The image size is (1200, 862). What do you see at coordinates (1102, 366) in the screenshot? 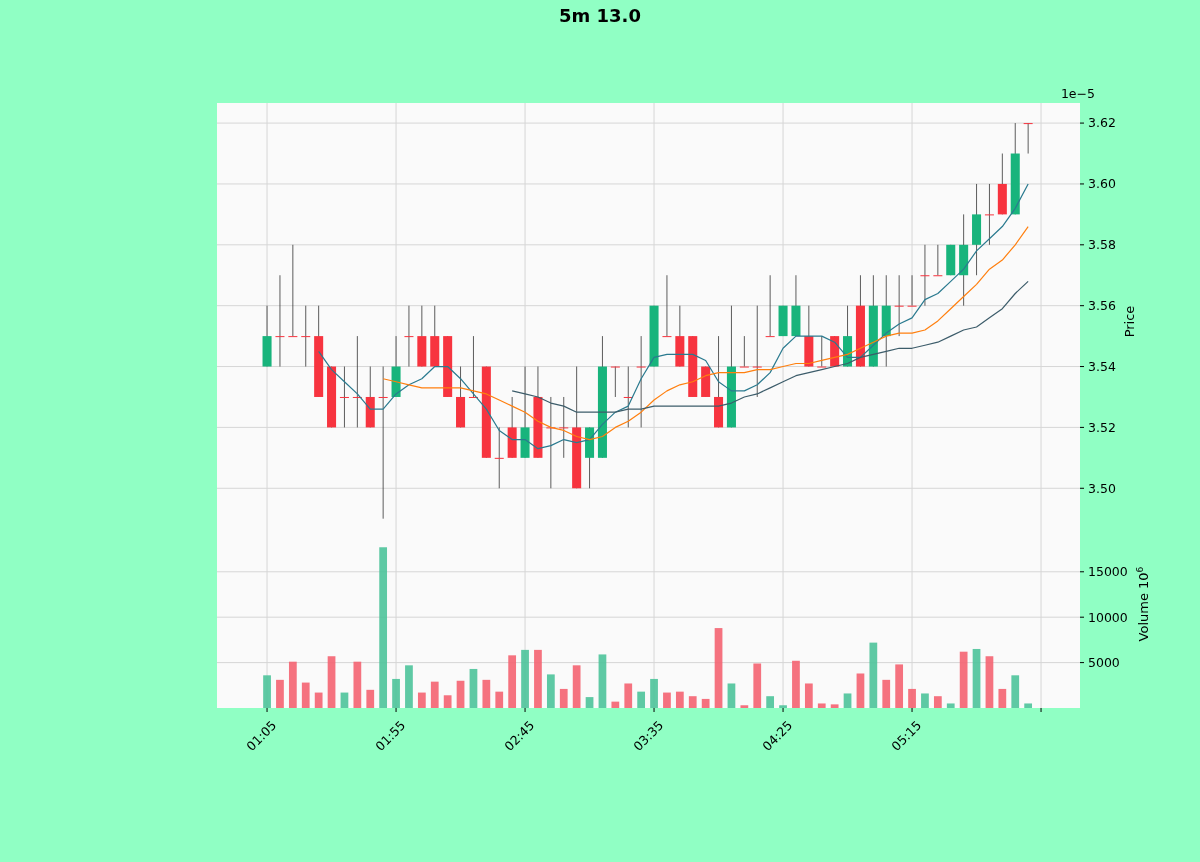
I see `y-tick-label: 3.54` at bounding box center [1102, 366].